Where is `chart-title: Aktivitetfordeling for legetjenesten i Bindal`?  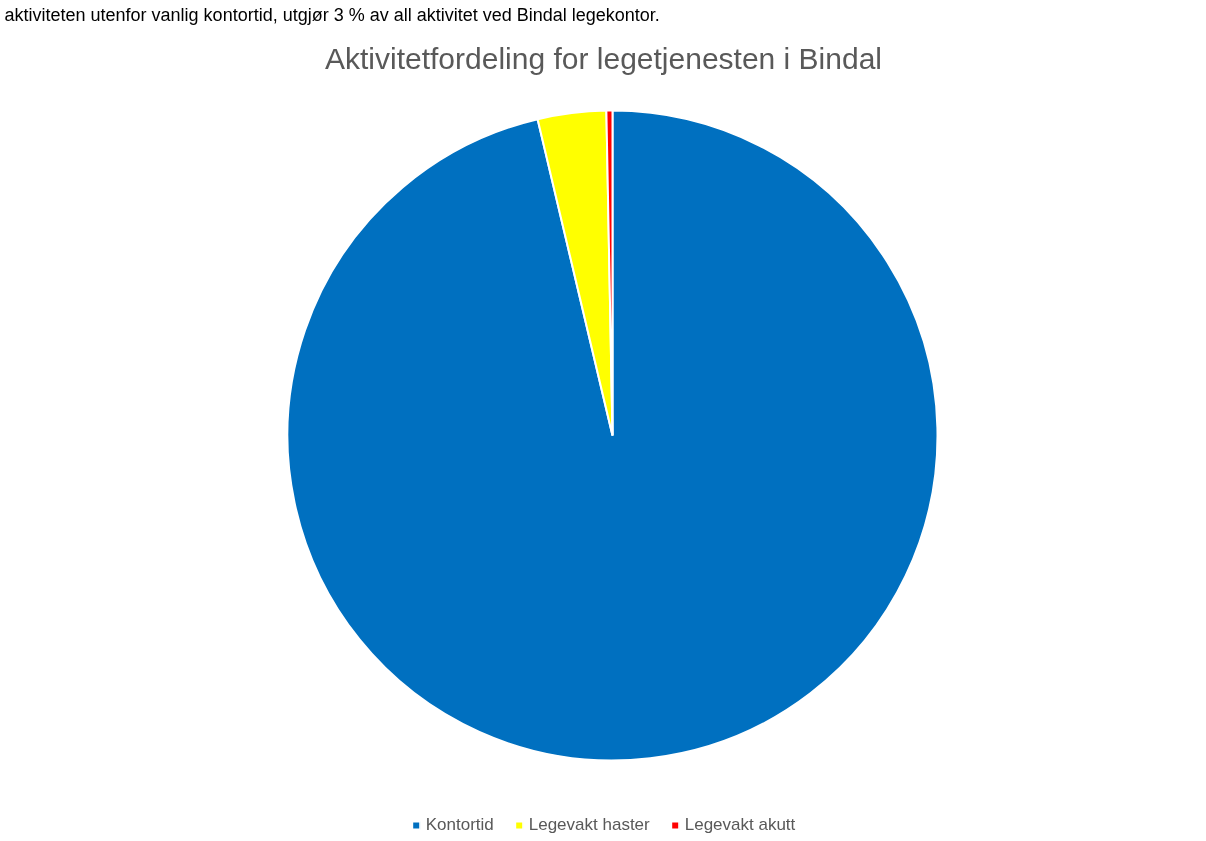
chart-title: Aktivitetfordeling for legetjenesten i Bindal is located at coordinates (603, 58).